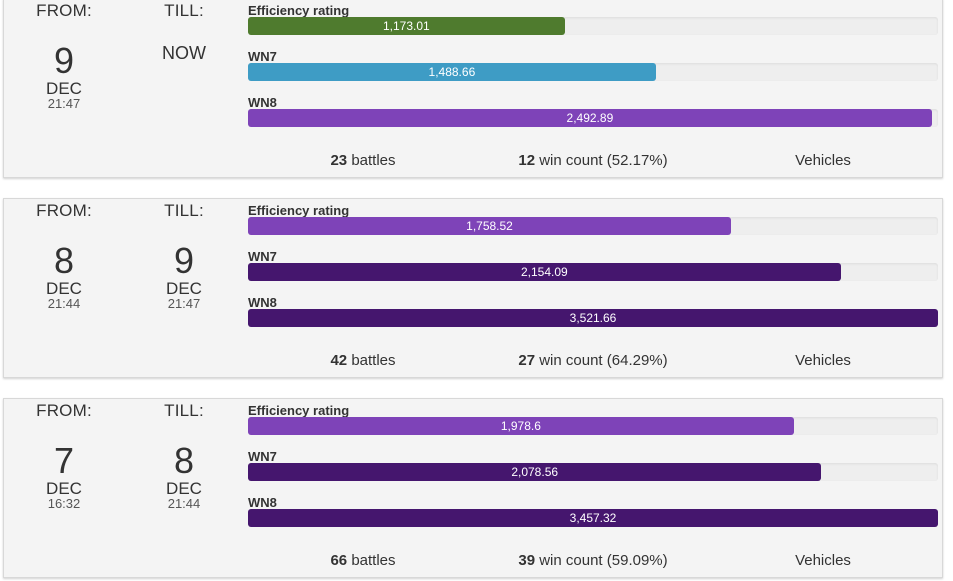 This screenshot has height=581, width=953. I want to click on wn8-track: 3,521.66, so click(593, 318).